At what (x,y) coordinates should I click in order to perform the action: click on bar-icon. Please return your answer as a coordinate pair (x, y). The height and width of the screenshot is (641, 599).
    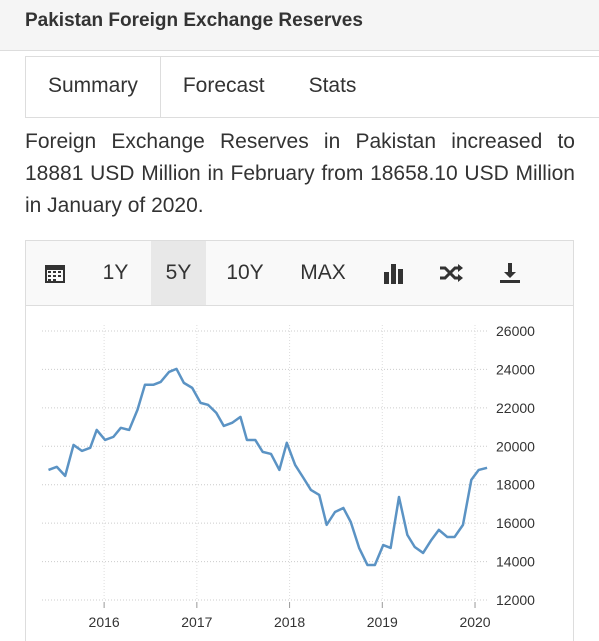
    Looking at the image, I should click on (394, 273).